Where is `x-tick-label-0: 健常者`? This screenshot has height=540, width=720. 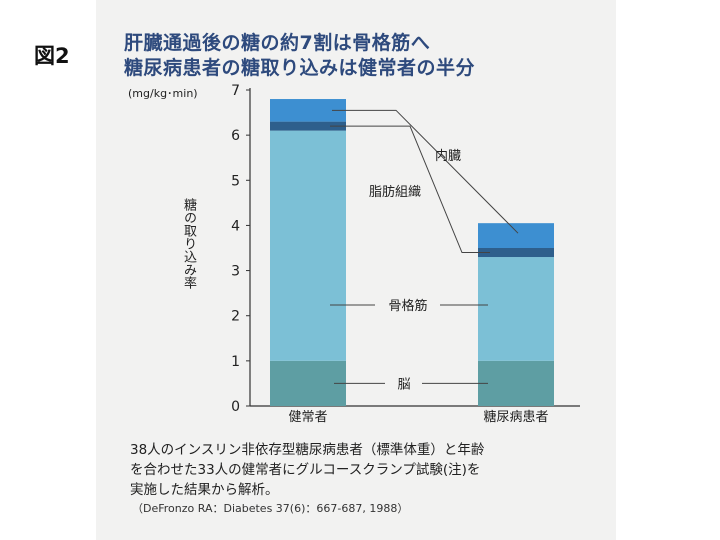 x-tick-label-0: 健常者 is located at coordinates (307, 417).